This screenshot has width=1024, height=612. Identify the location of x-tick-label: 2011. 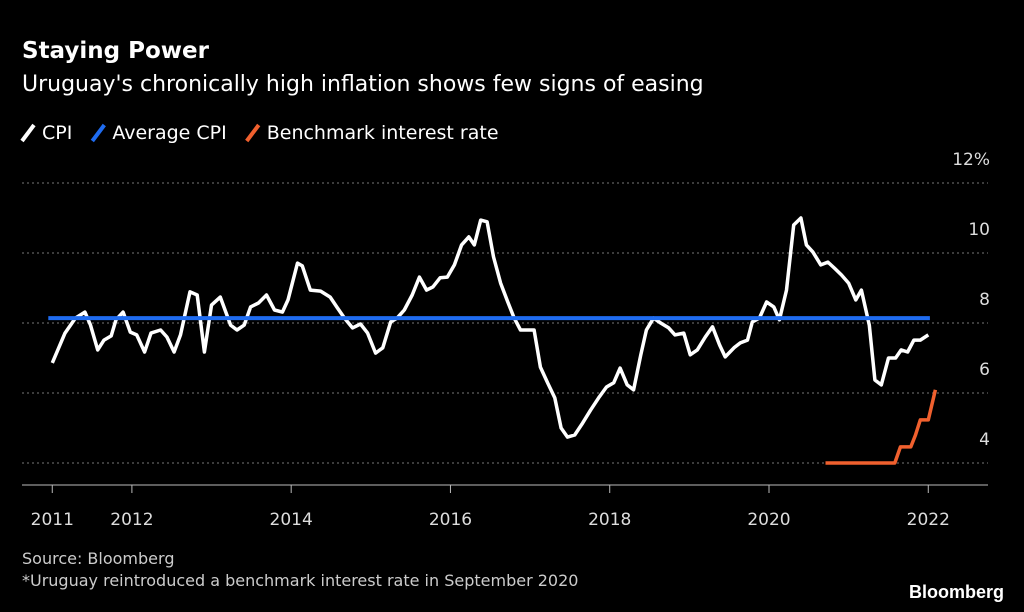
(52, 520).